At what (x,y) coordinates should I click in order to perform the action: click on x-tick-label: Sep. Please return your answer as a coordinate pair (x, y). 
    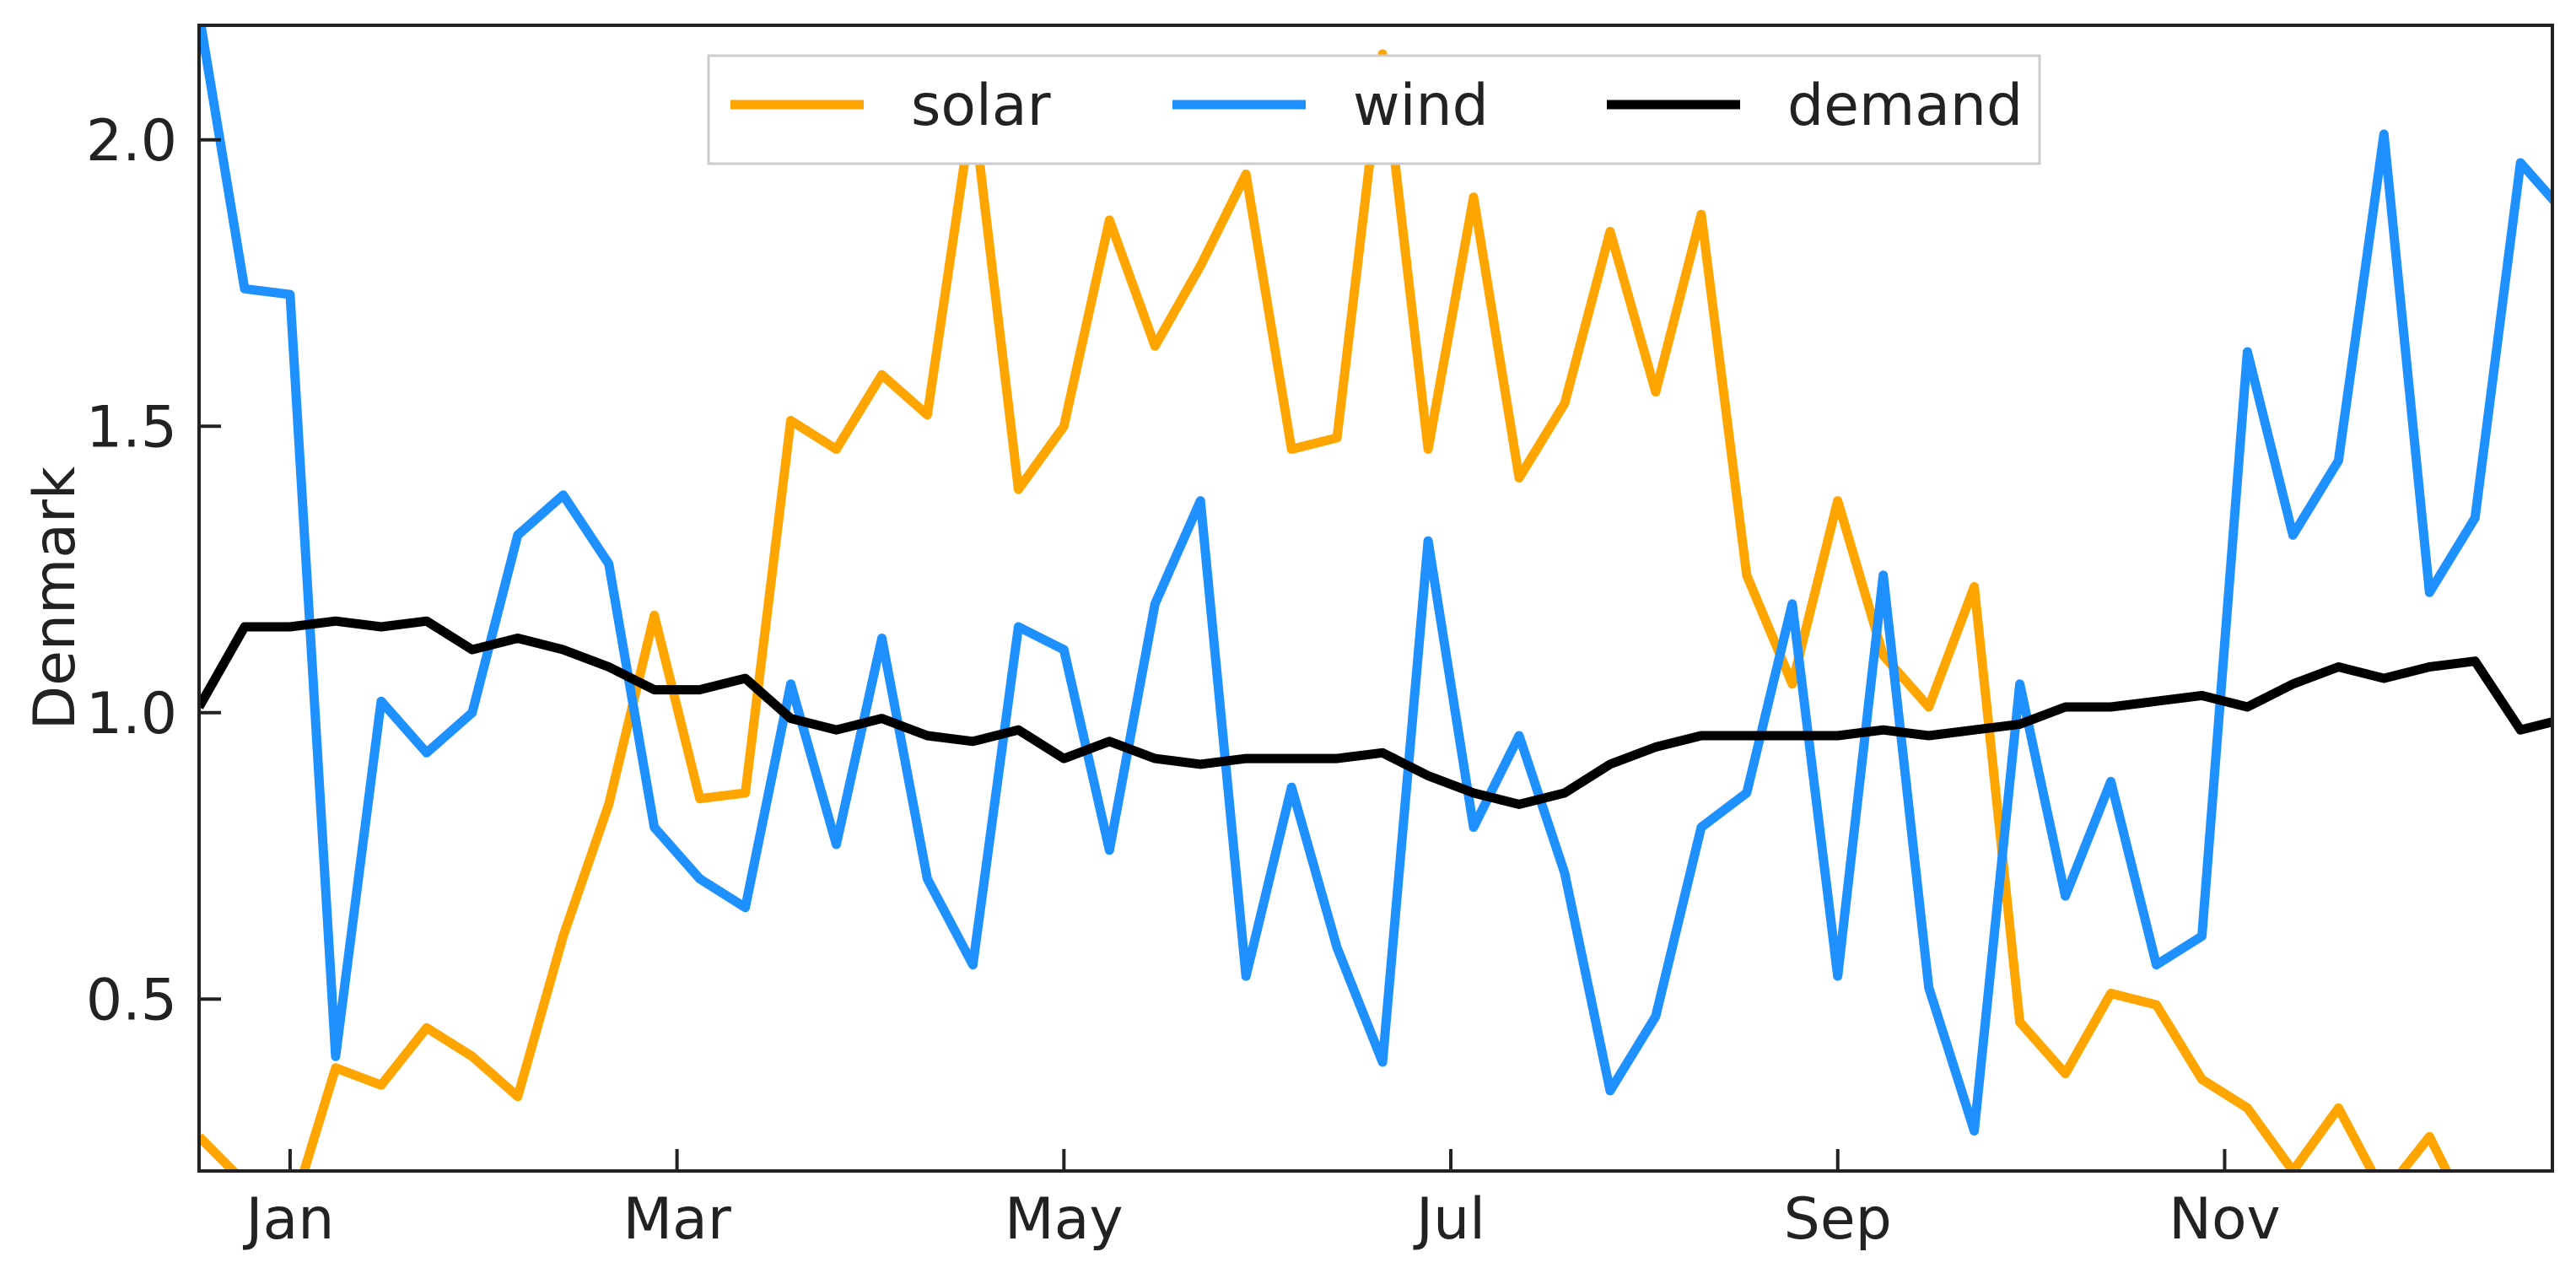
    Looking at the image, I should click on (1838, 1219).